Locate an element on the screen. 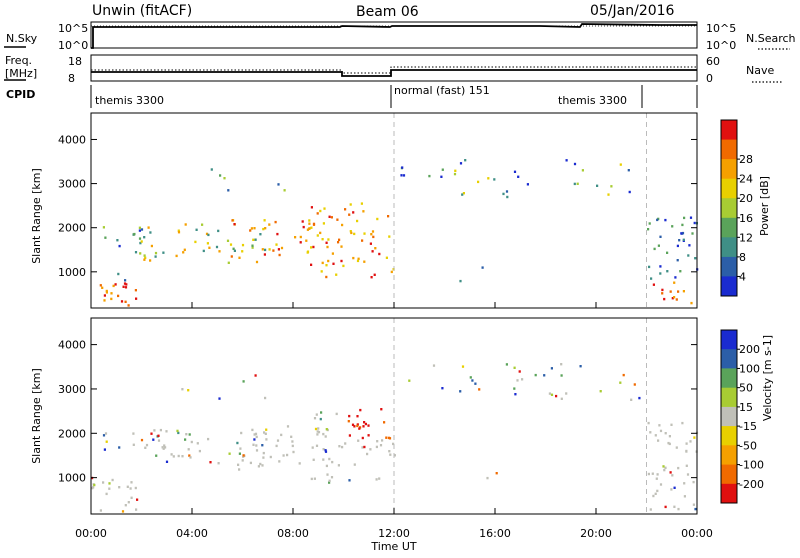  time-tick-label: 08:00 is located at coordinates (293, 533).